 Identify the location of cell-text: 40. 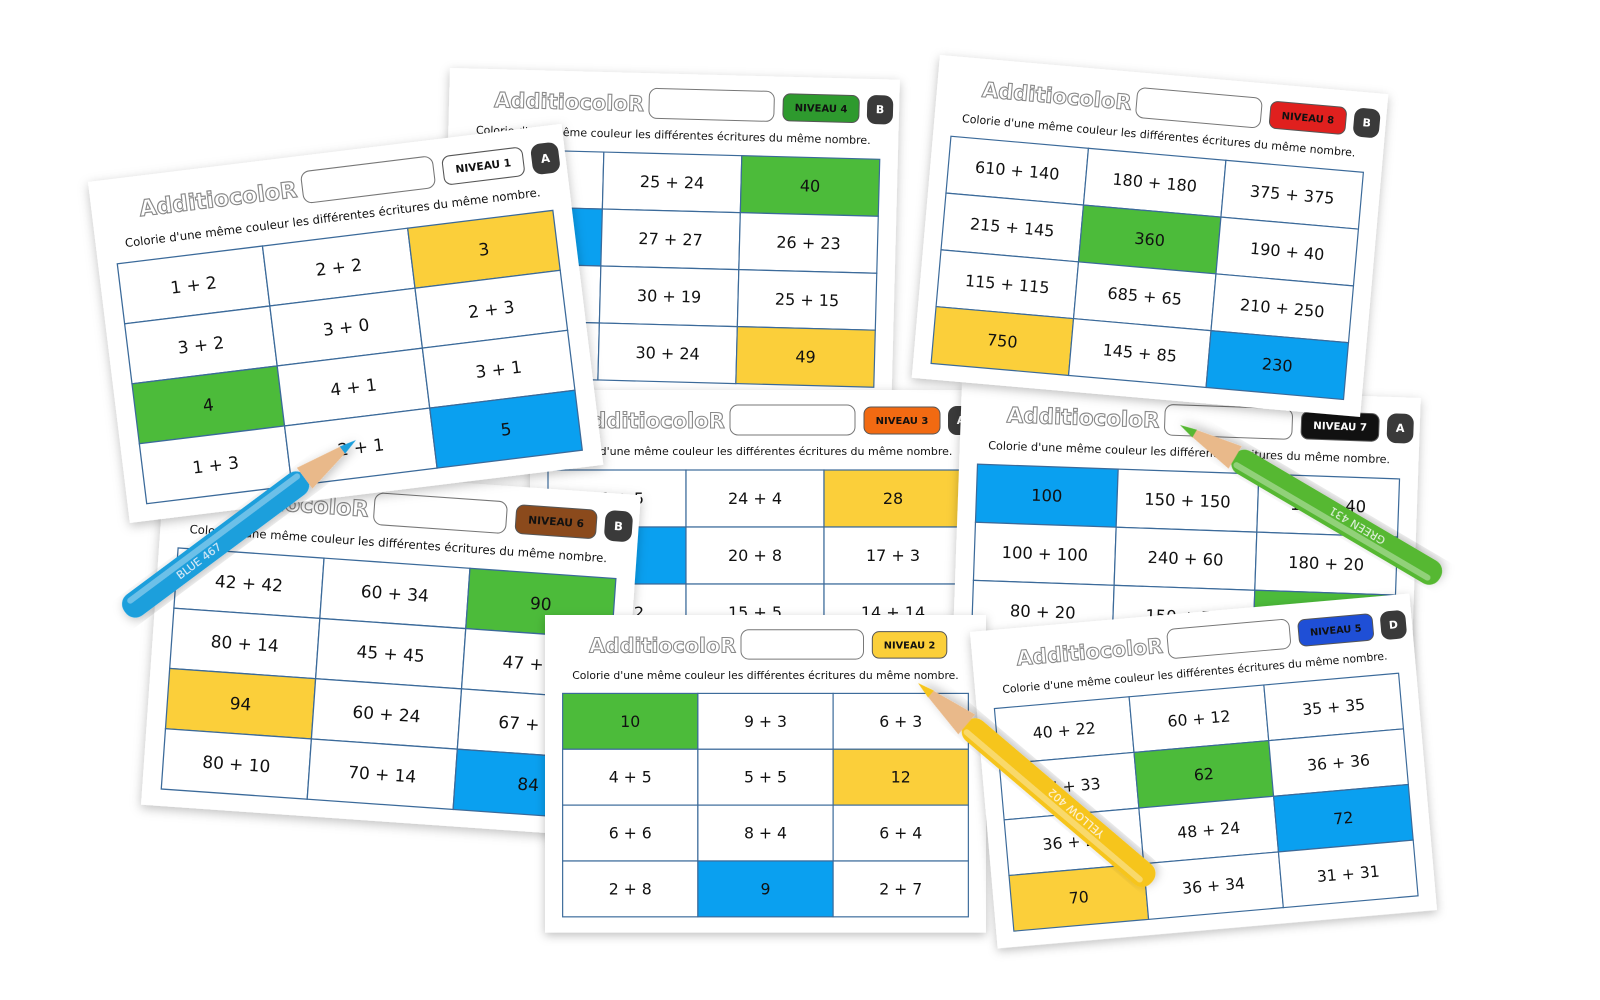
(810, 186).